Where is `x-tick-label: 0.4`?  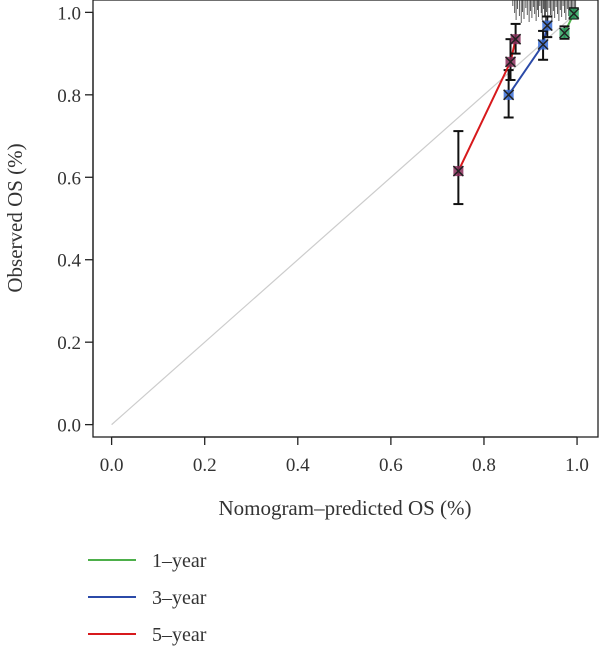
x-tick-label: 0.4 is located at coordinates (298, 465).